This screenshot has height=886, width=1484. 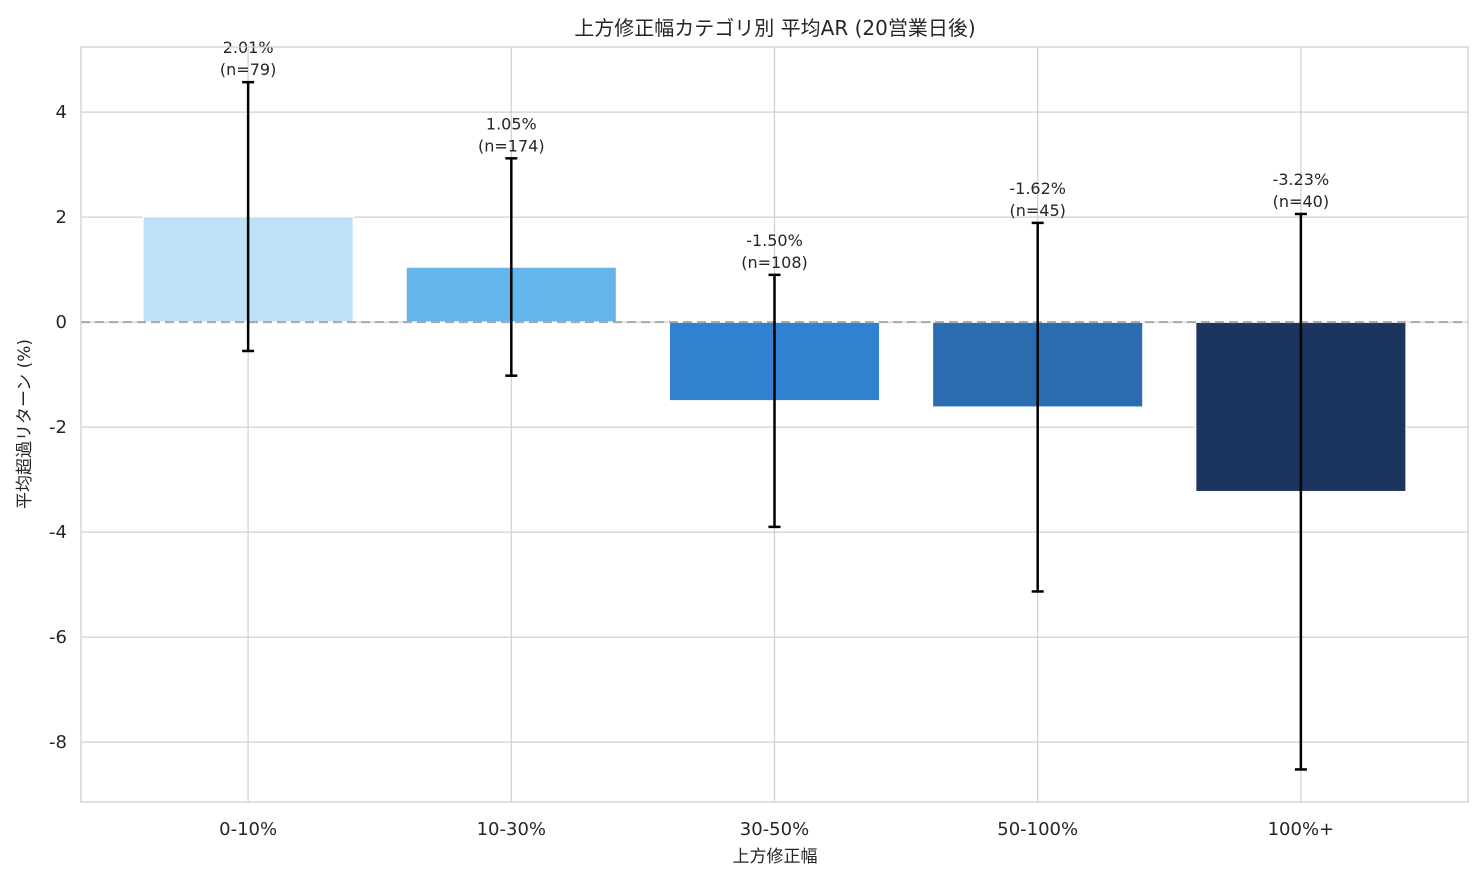 What do you see at coordinates (248, 69) in the screenshot?
I see `count-label: (n=79)` at bounding box center [248, 69].